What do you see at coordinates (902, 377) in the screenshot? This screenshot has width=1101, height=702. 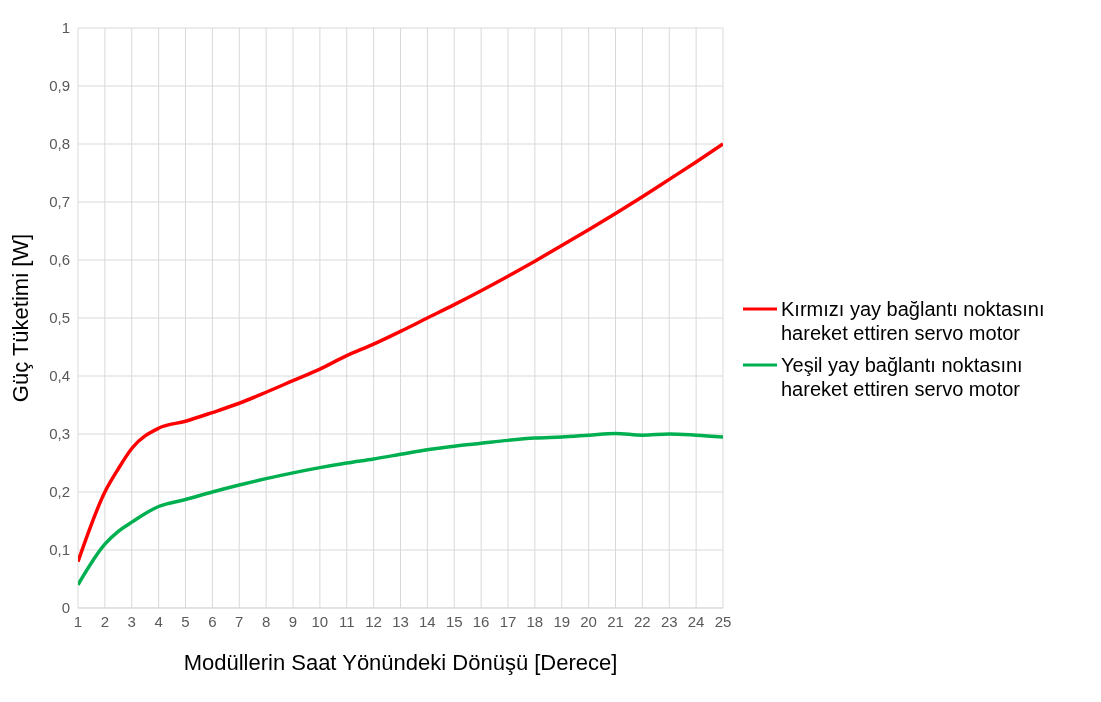 I see `legend-label: Yeşil yay bağlantı noktasını hareket ettiren servo motor` at bounding box center [902, 377].